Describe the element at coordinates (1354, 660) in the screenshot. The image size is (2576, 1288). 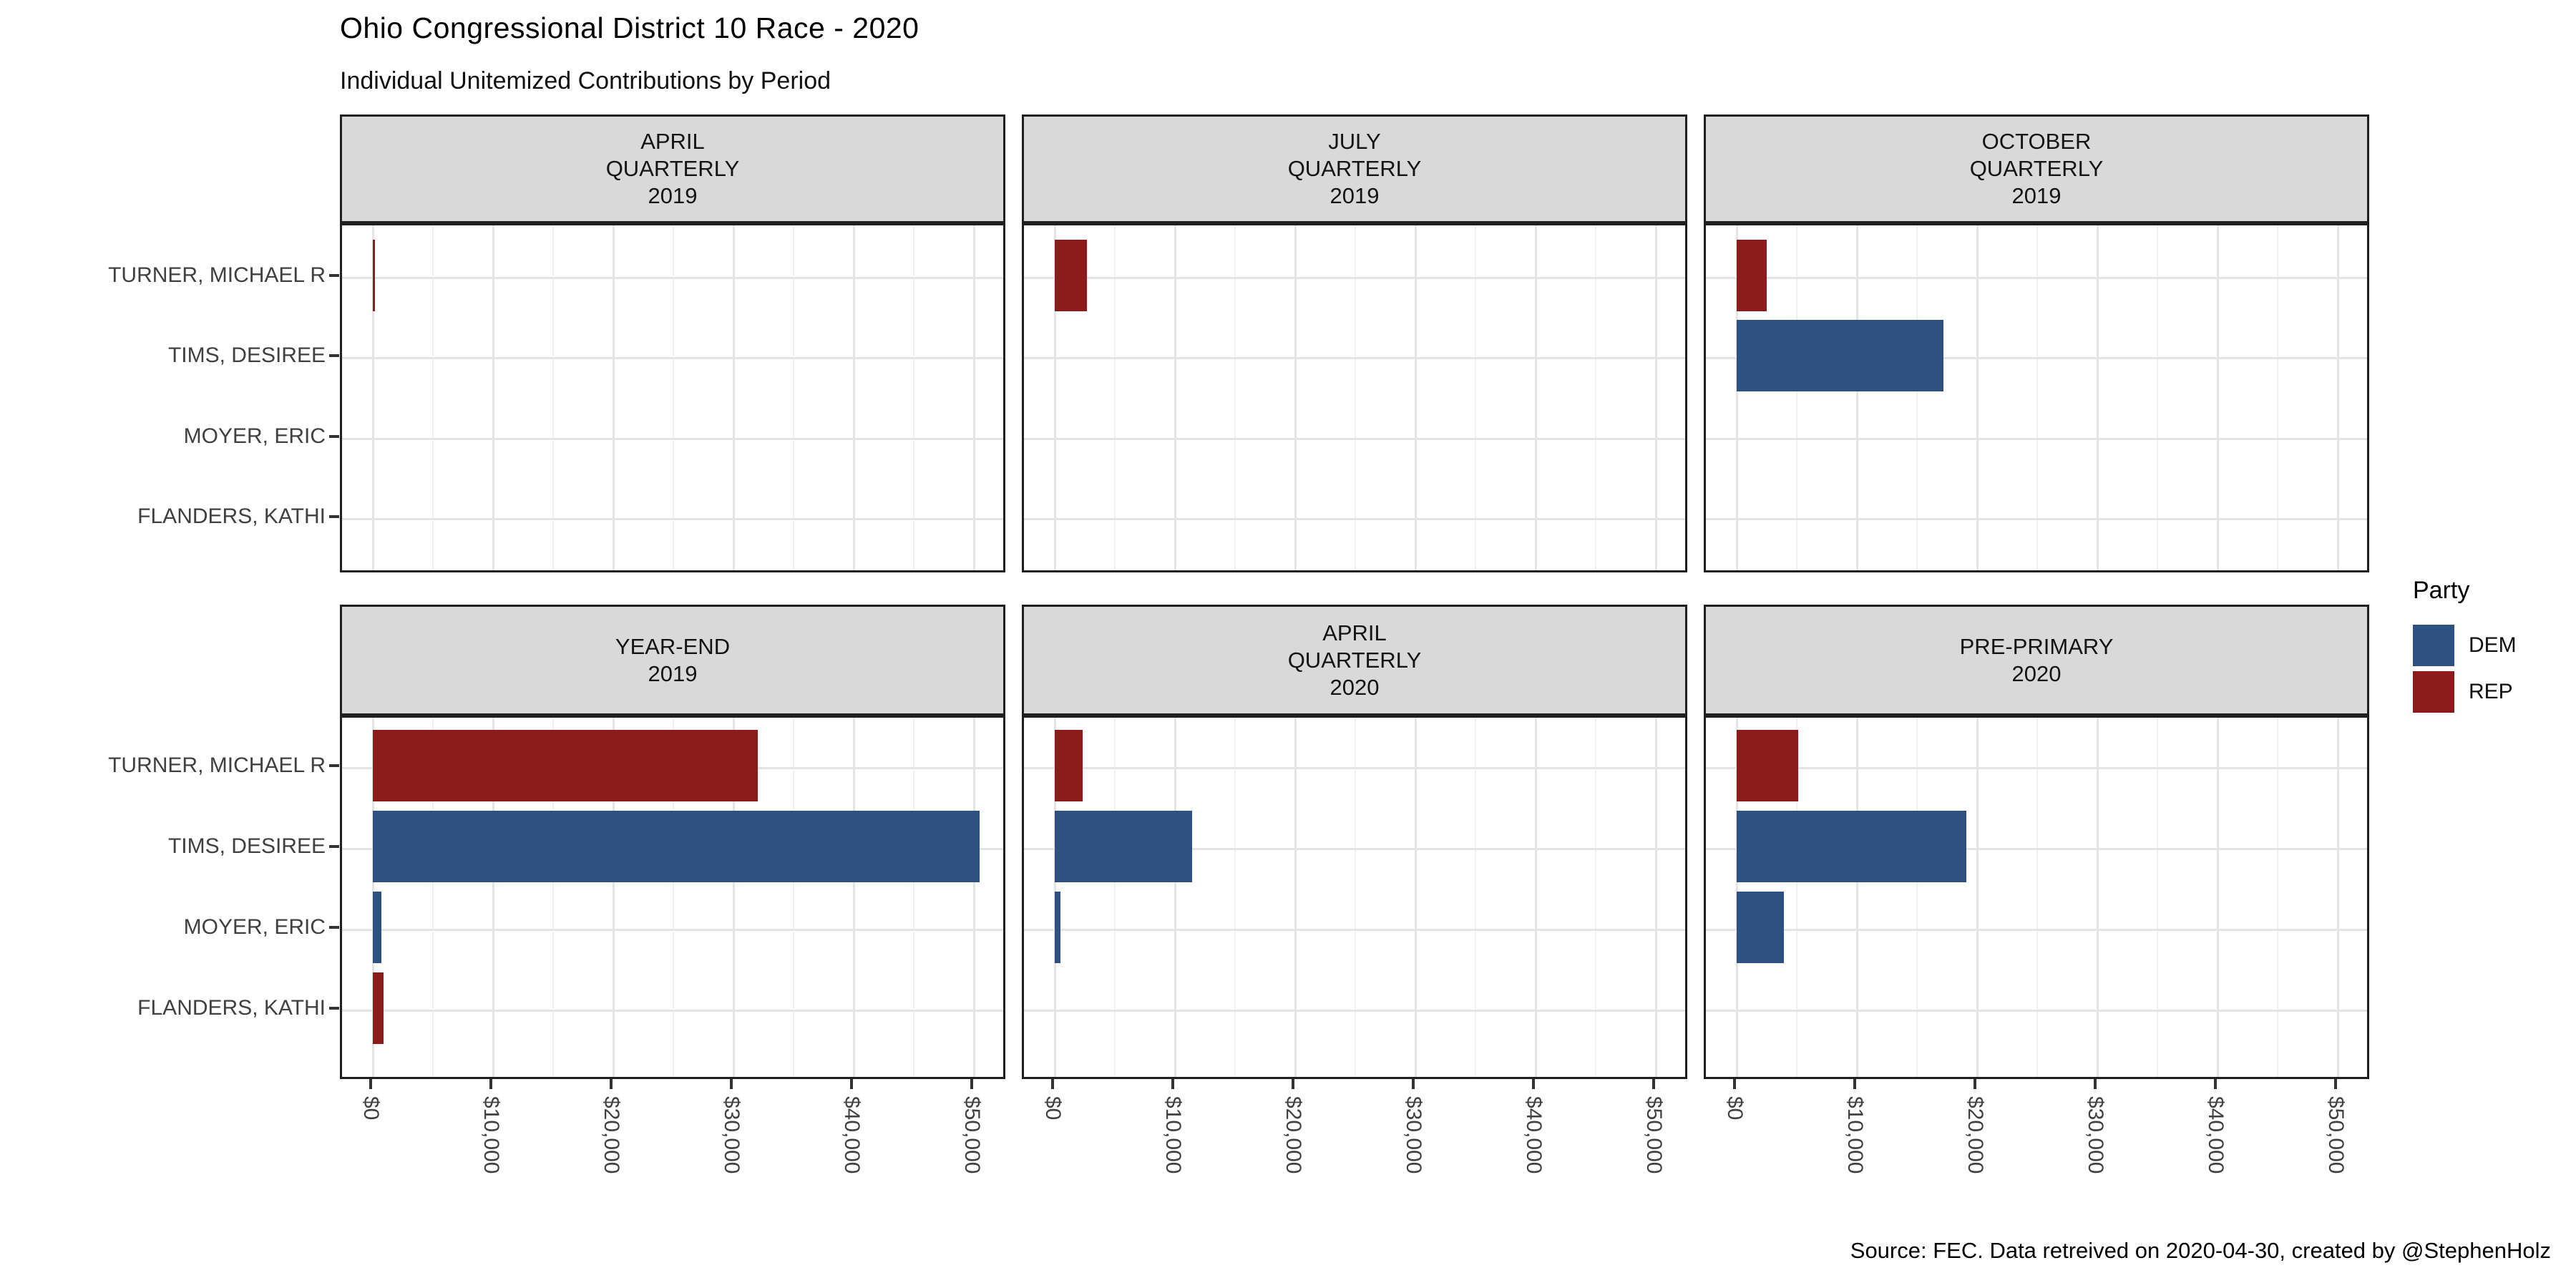
I see `facet-strip-april-quarterly-2020: APRIL QUARTERLY 2020` at that location.